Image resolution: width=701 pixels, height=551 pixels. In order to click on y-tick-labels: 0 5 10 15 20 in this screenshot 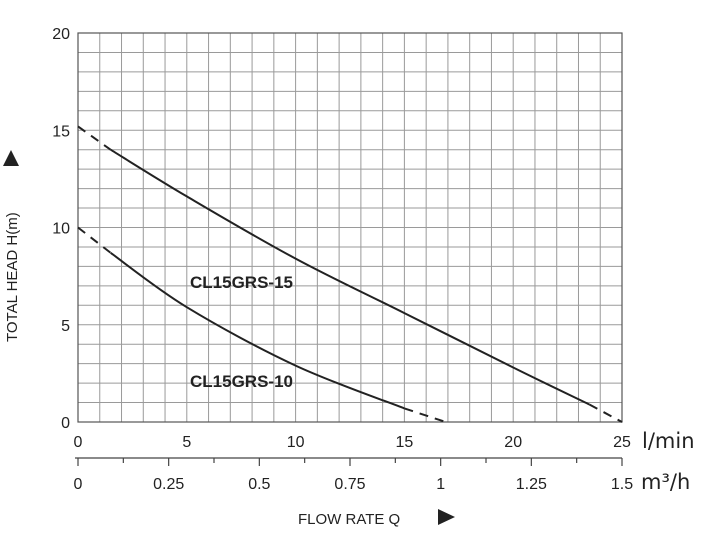, I will do `click(61, 229)`.